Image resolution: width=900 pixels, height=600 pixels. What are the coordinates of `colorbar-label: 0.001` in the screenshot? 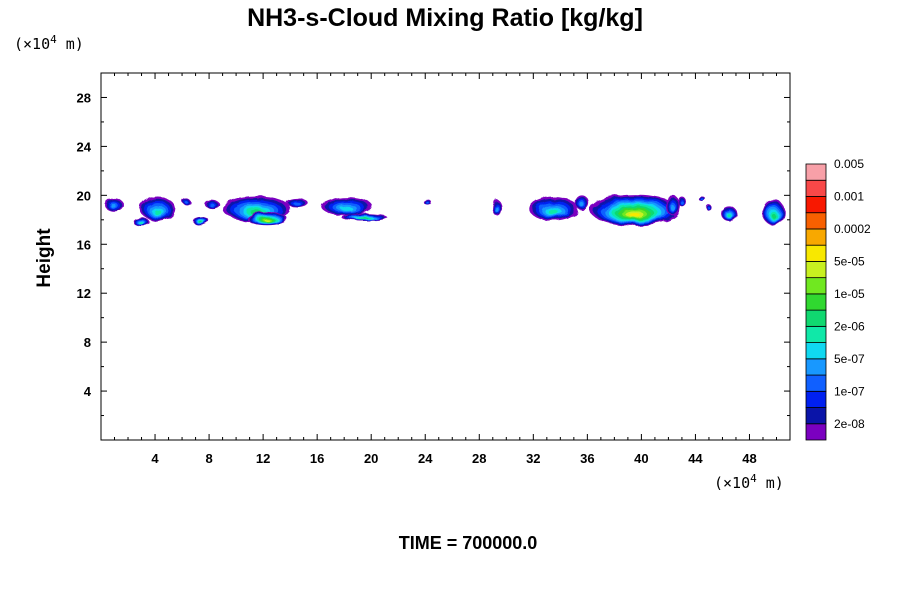 It's located at (849, 196).